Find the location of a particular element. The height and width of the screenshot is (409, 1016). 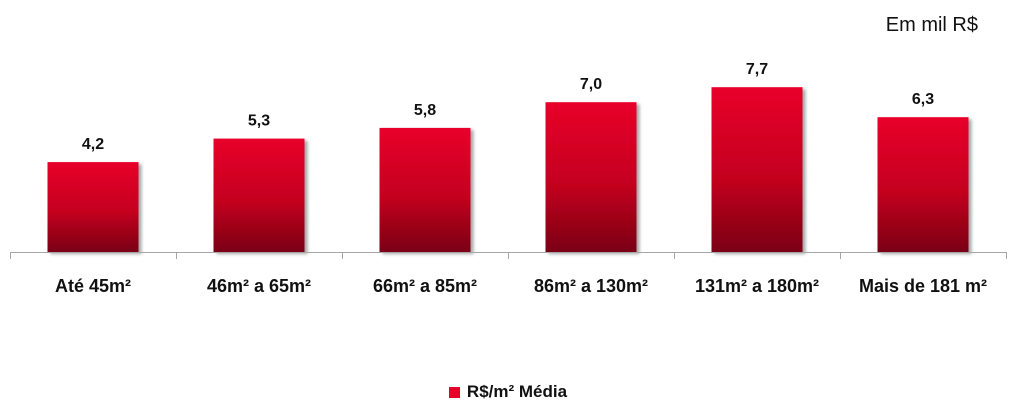

data-label: 5,3 is located at coordinates (259, 121).